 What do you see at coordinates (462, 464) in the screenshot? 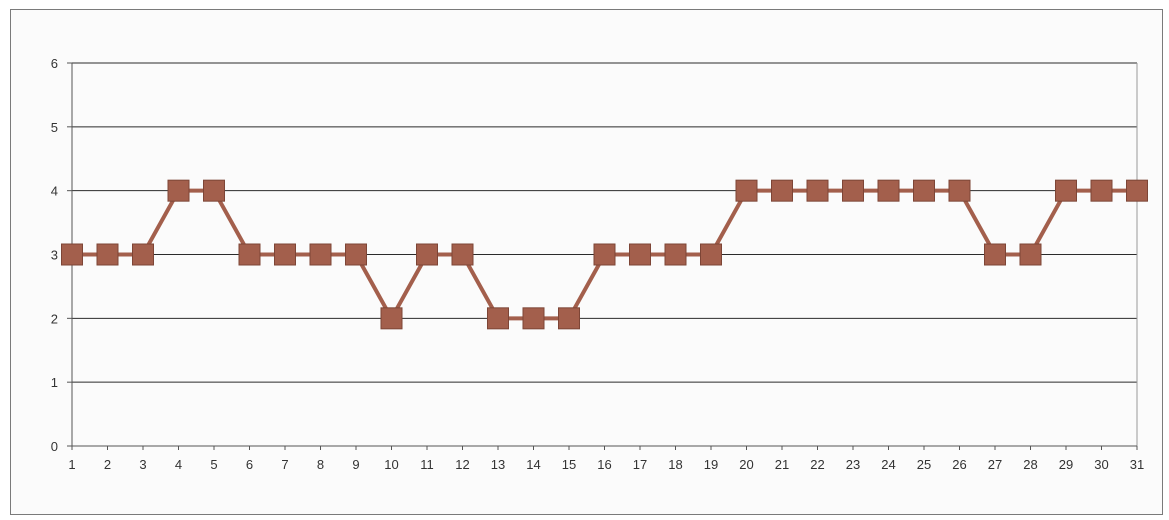
I see `x-tick-label: 12` at bounding box center [462, 464].